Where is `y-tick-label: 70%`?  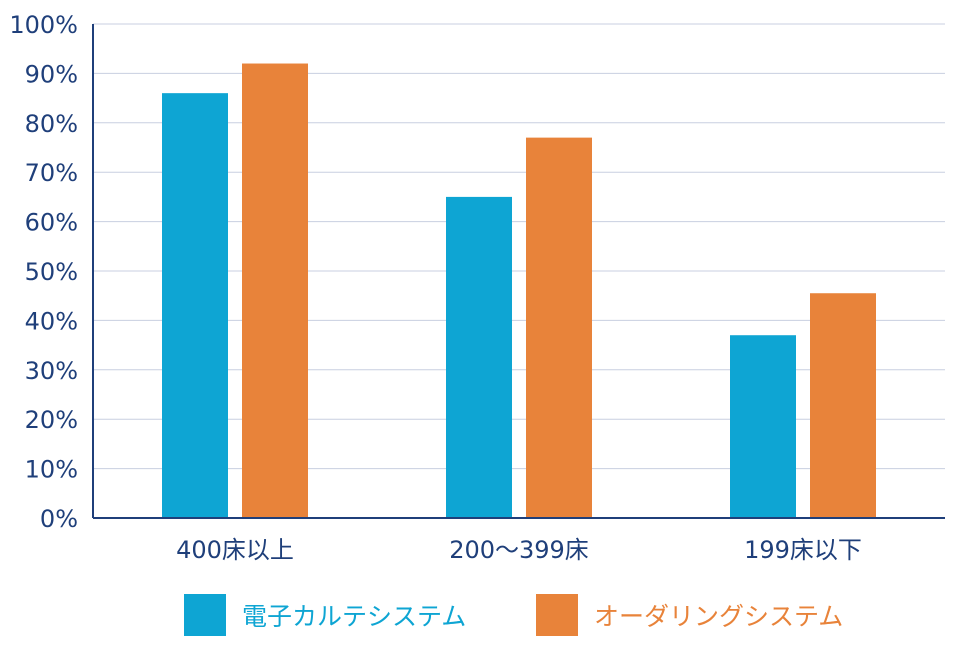
y-tick-label: 70% is located at coordinates (51, 173).